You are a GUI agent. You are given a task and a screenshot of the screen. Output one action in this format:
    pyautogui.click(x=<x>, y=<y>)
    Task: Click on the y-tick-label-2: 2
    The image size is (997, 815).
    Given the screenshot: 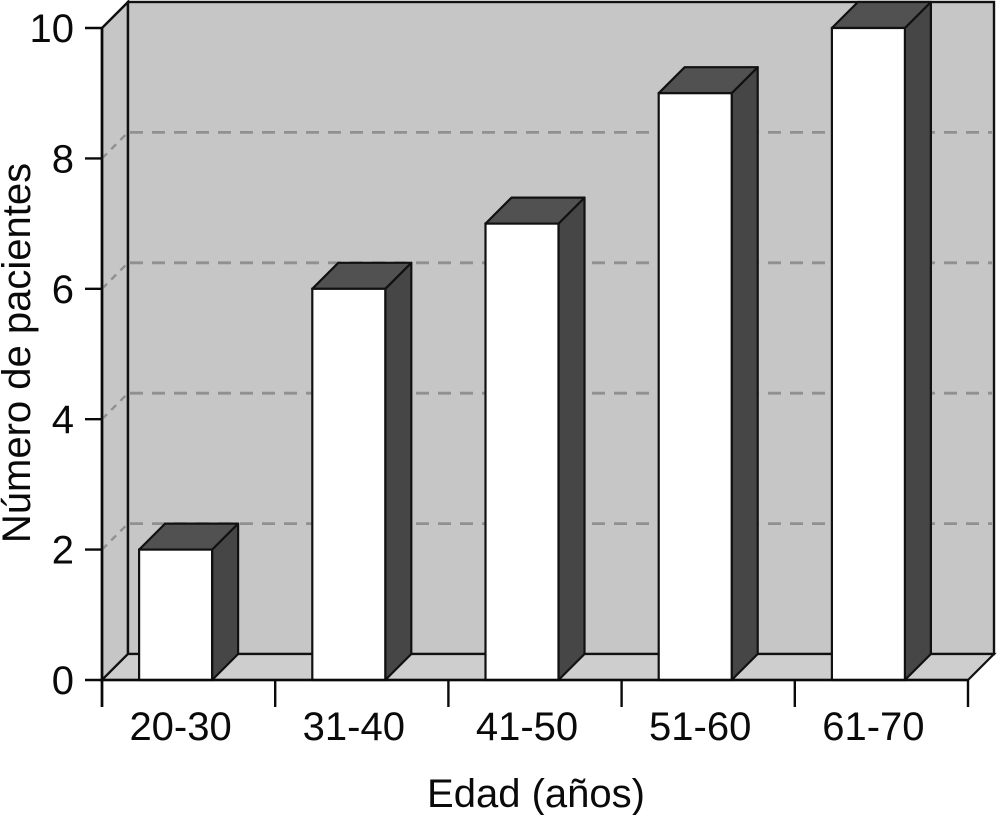 What is the action you would take?
    pyautogui.click(x=63, y=551)
    